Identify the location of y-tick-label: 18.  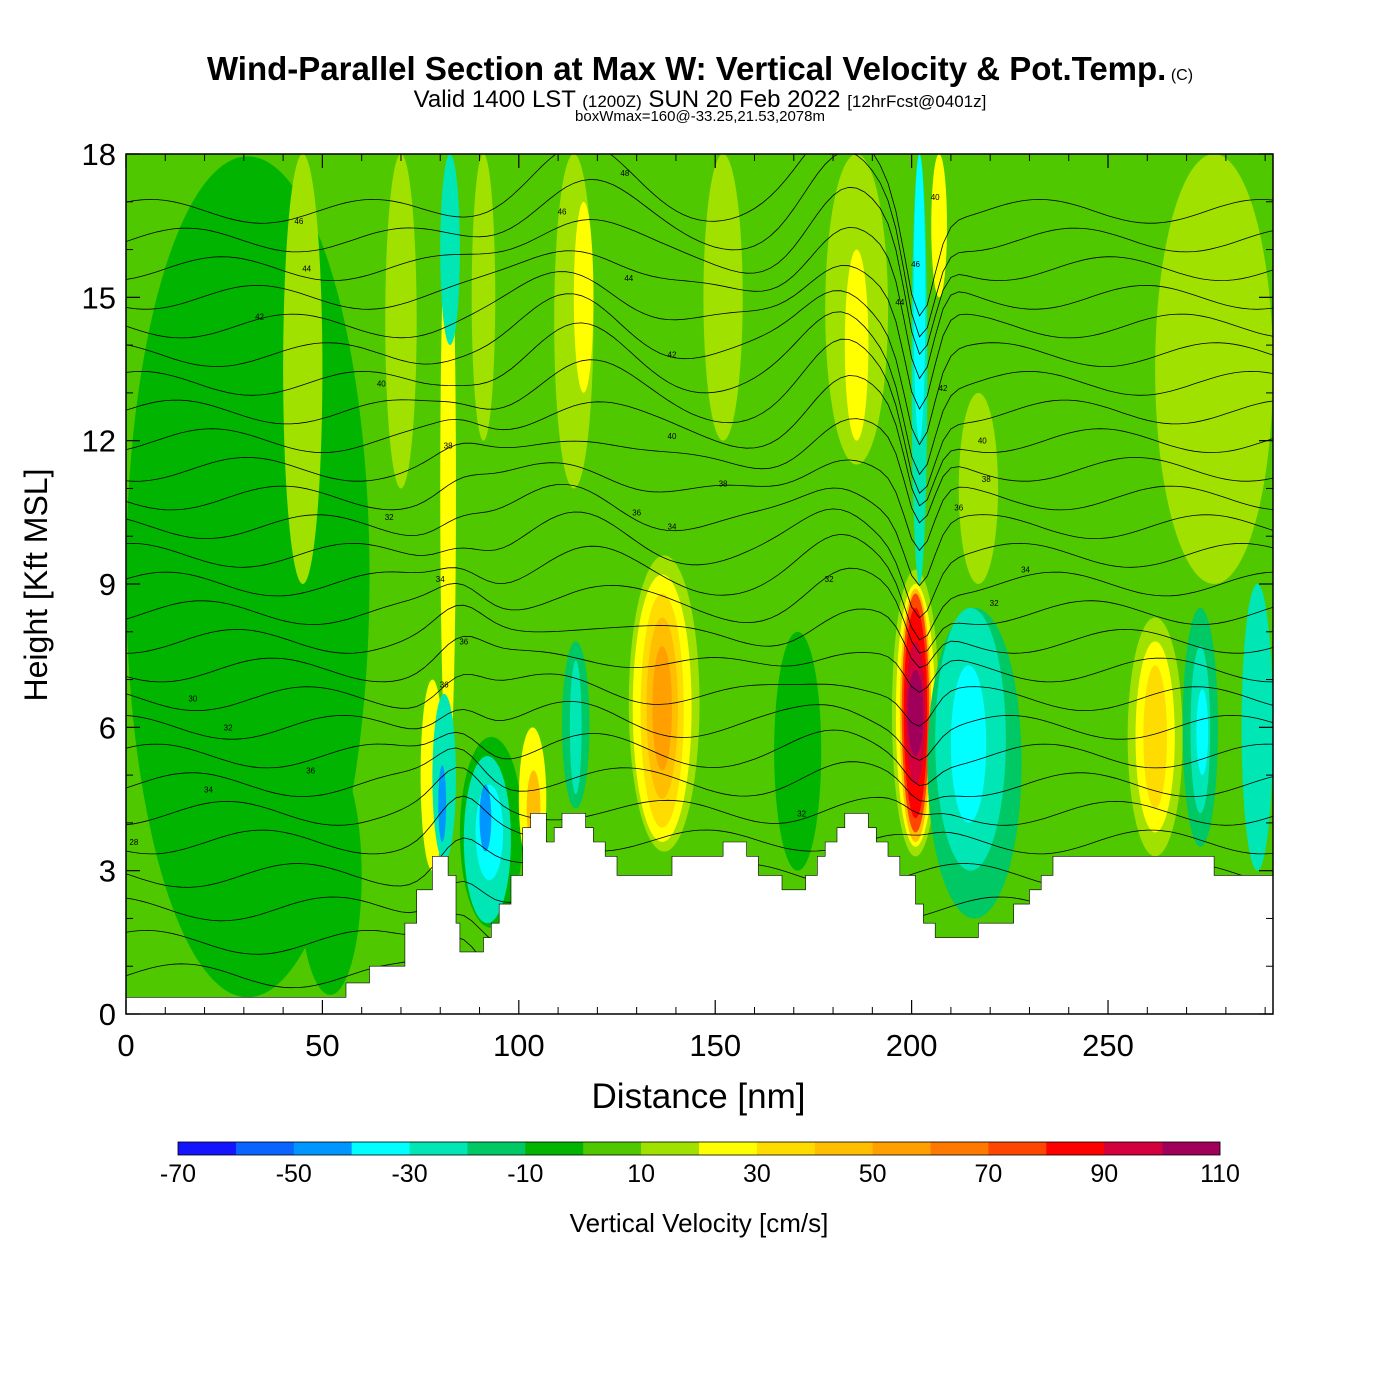
(99, 154).